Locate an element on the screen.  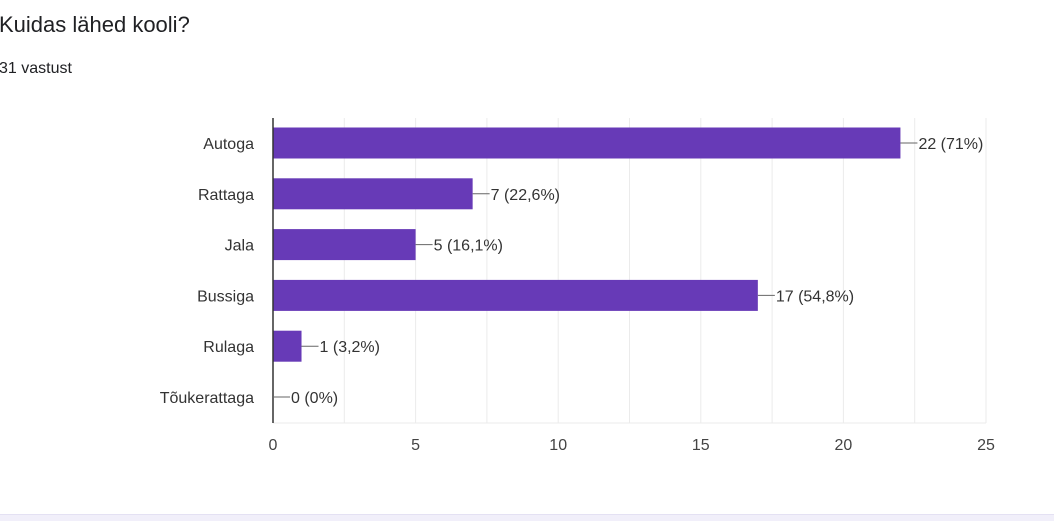
data-label: 1 (3,2%) is located at coordinates (350, 347).